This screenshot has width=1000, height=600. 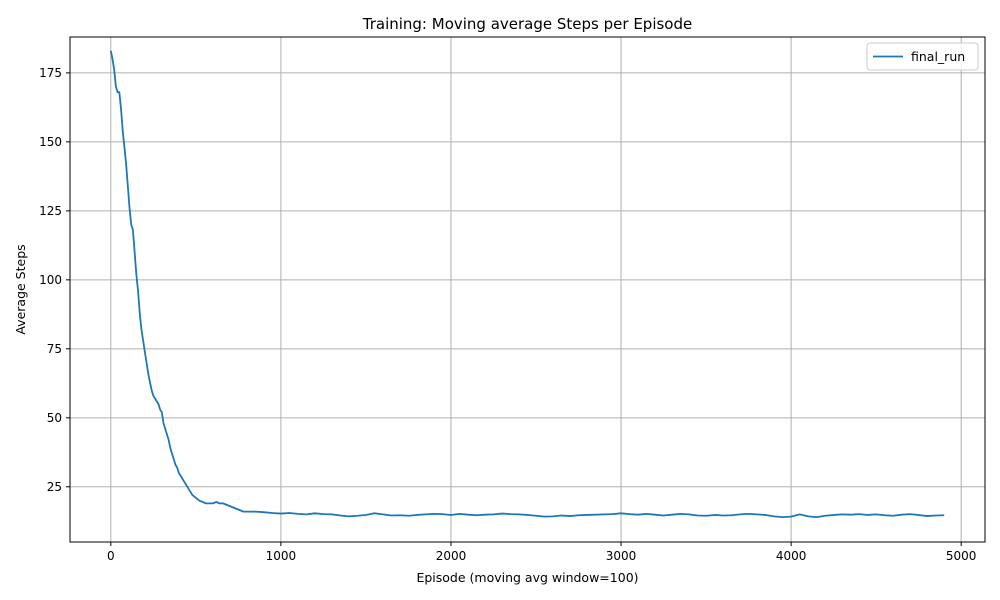 What do you see at coordinates (527, 577) in the screenshot?
I see `x-axis-title: Episode (moving avg window=100)` at bounding box center [527, 577].